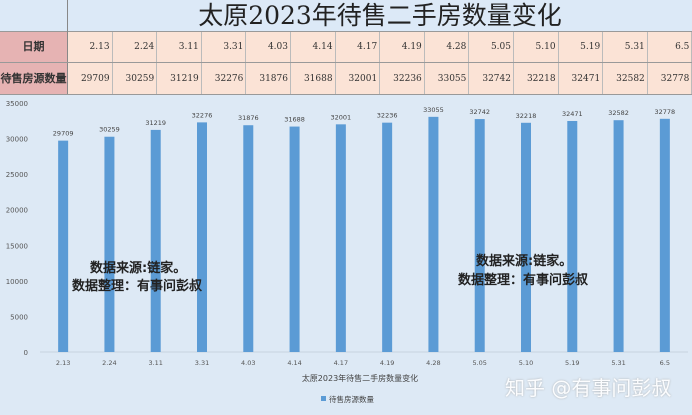  I want to click on x-tick-label: 5.19, so click(572, 363).